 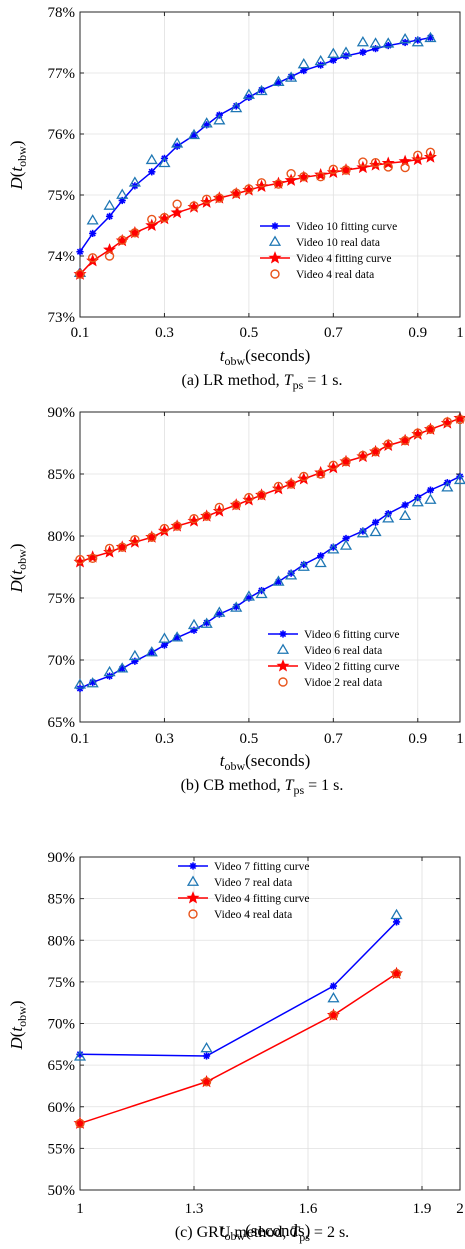 I want to click on legend-item-video-6-real-data: Video 6 real data, so click(x=329, y=650).